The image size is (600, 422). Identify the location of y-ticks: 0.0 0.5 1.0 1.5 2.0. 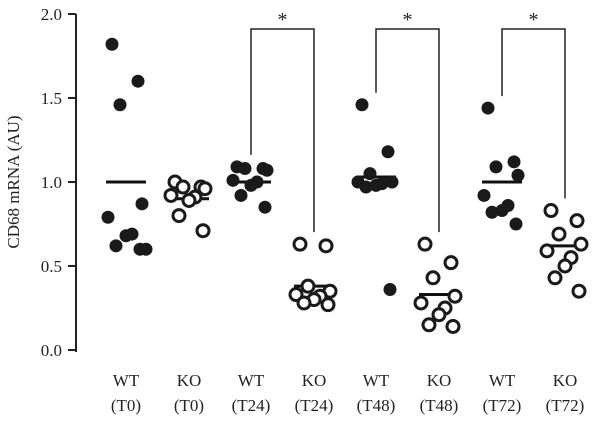
(58, 182).